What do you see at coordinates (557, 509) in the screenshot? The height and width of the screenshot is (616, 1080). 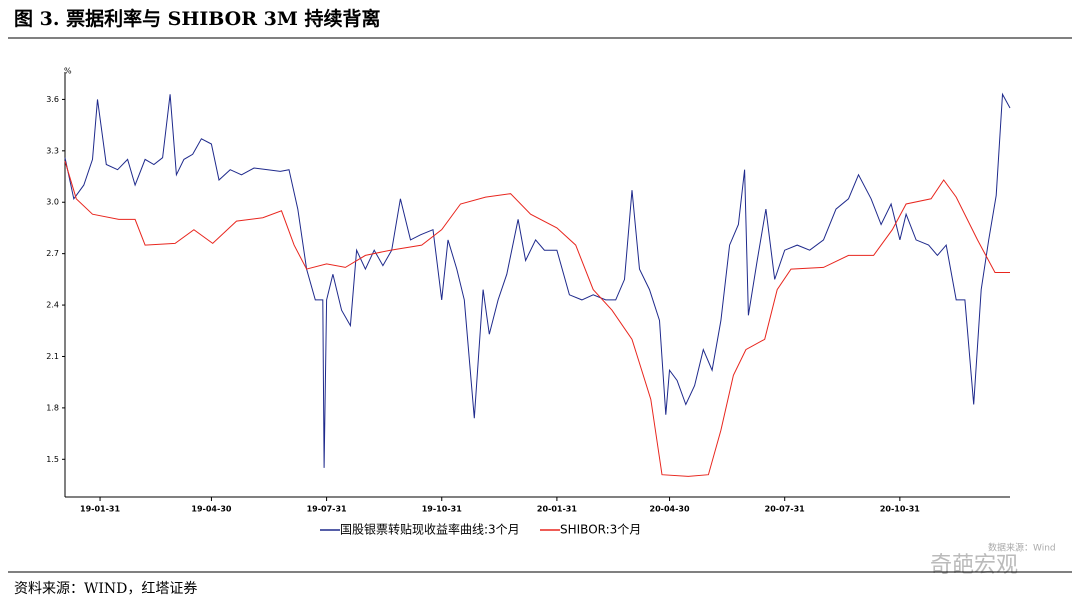 I see `x-tick-label: 20-01-31` at bounding box center [557, 509].